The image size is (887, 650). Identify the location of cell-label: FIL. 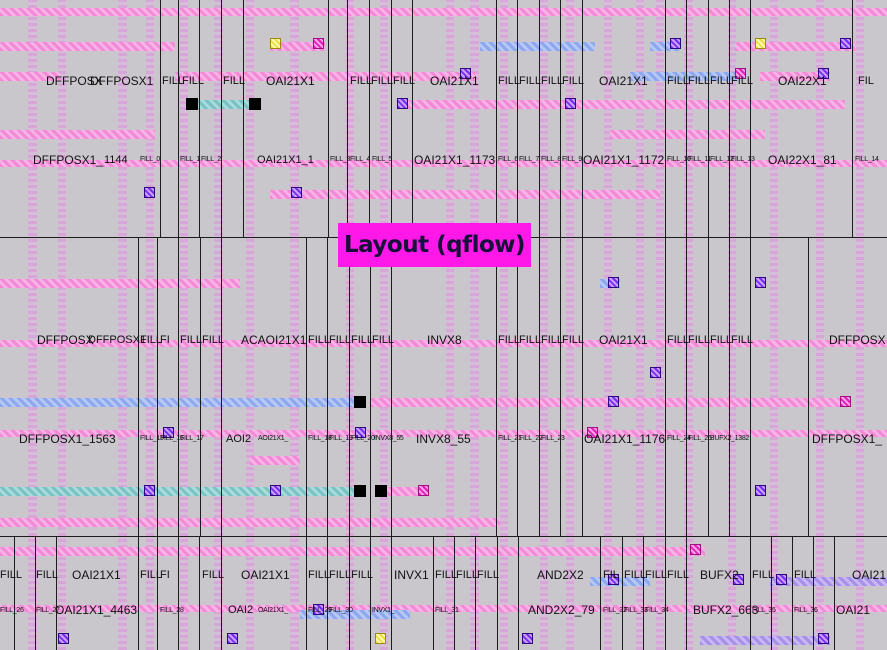
(611, 575).